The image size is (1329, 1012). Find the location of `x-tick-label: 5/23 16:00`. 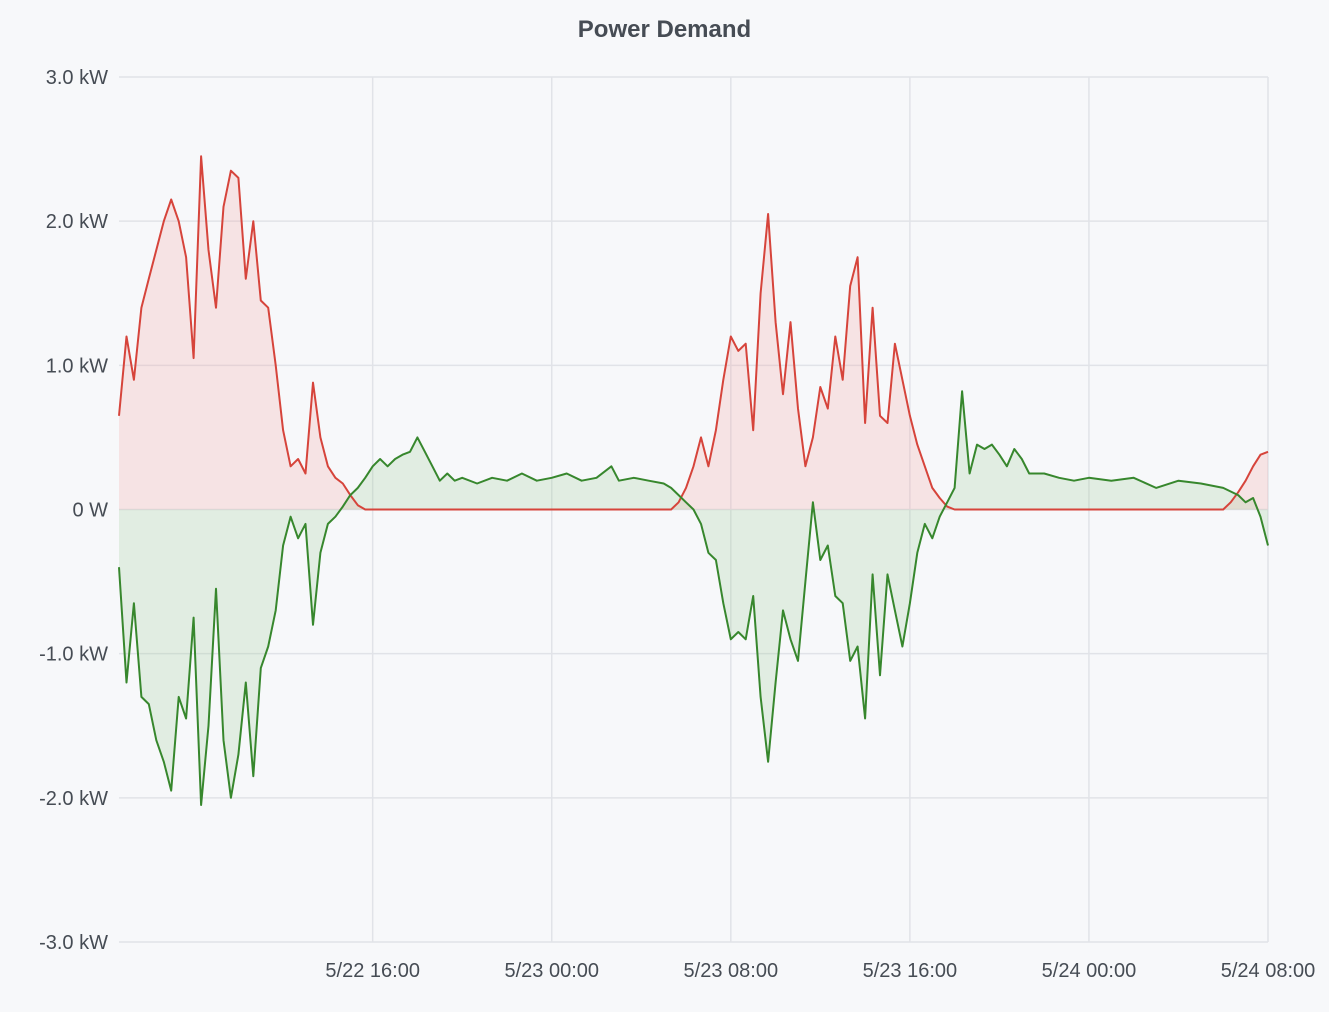

x-tick-label: 5/23 16:00 is located at coordinates (910, 971).